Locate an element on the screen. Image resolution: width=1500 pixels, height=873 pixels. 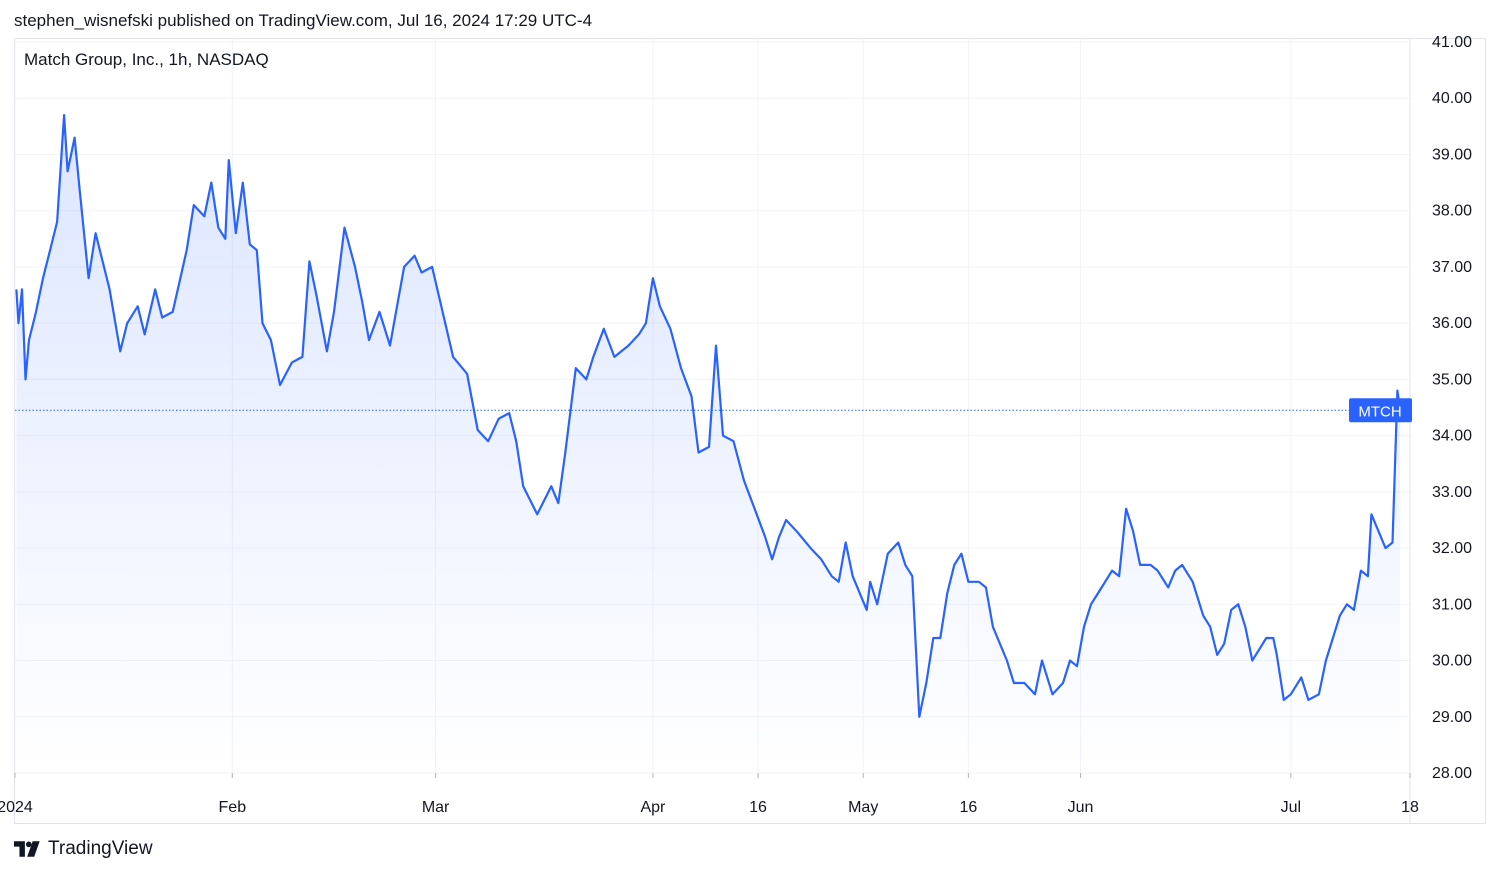
x-axis: 2024 Feb Mar Apr 16 May 16 Jun Jul 18 is located at coordinates (709, 794).